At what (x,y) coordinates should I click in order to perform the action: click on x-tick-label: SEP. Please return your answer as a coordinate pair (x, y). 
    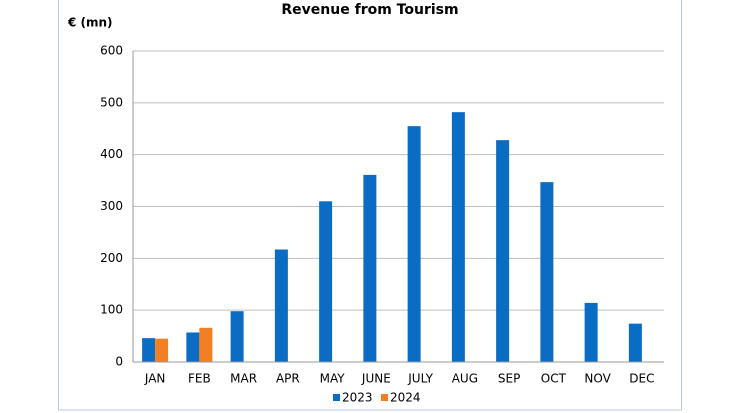
    Looking at the image, I should click on (509, 379).